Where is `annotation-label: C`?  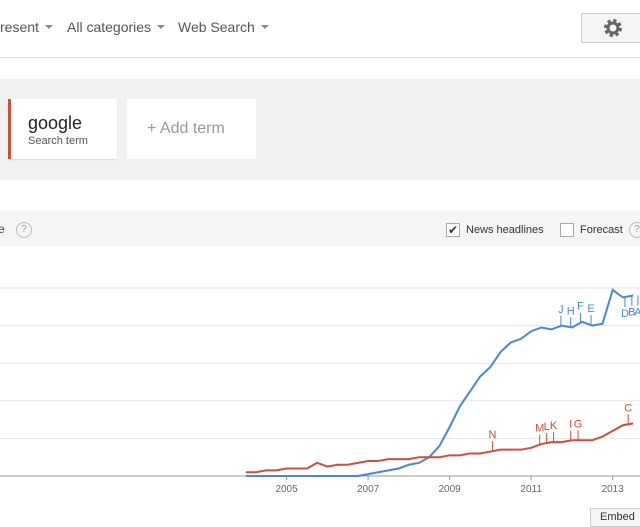
annotation-label: C is located at coordinates (628, 408).